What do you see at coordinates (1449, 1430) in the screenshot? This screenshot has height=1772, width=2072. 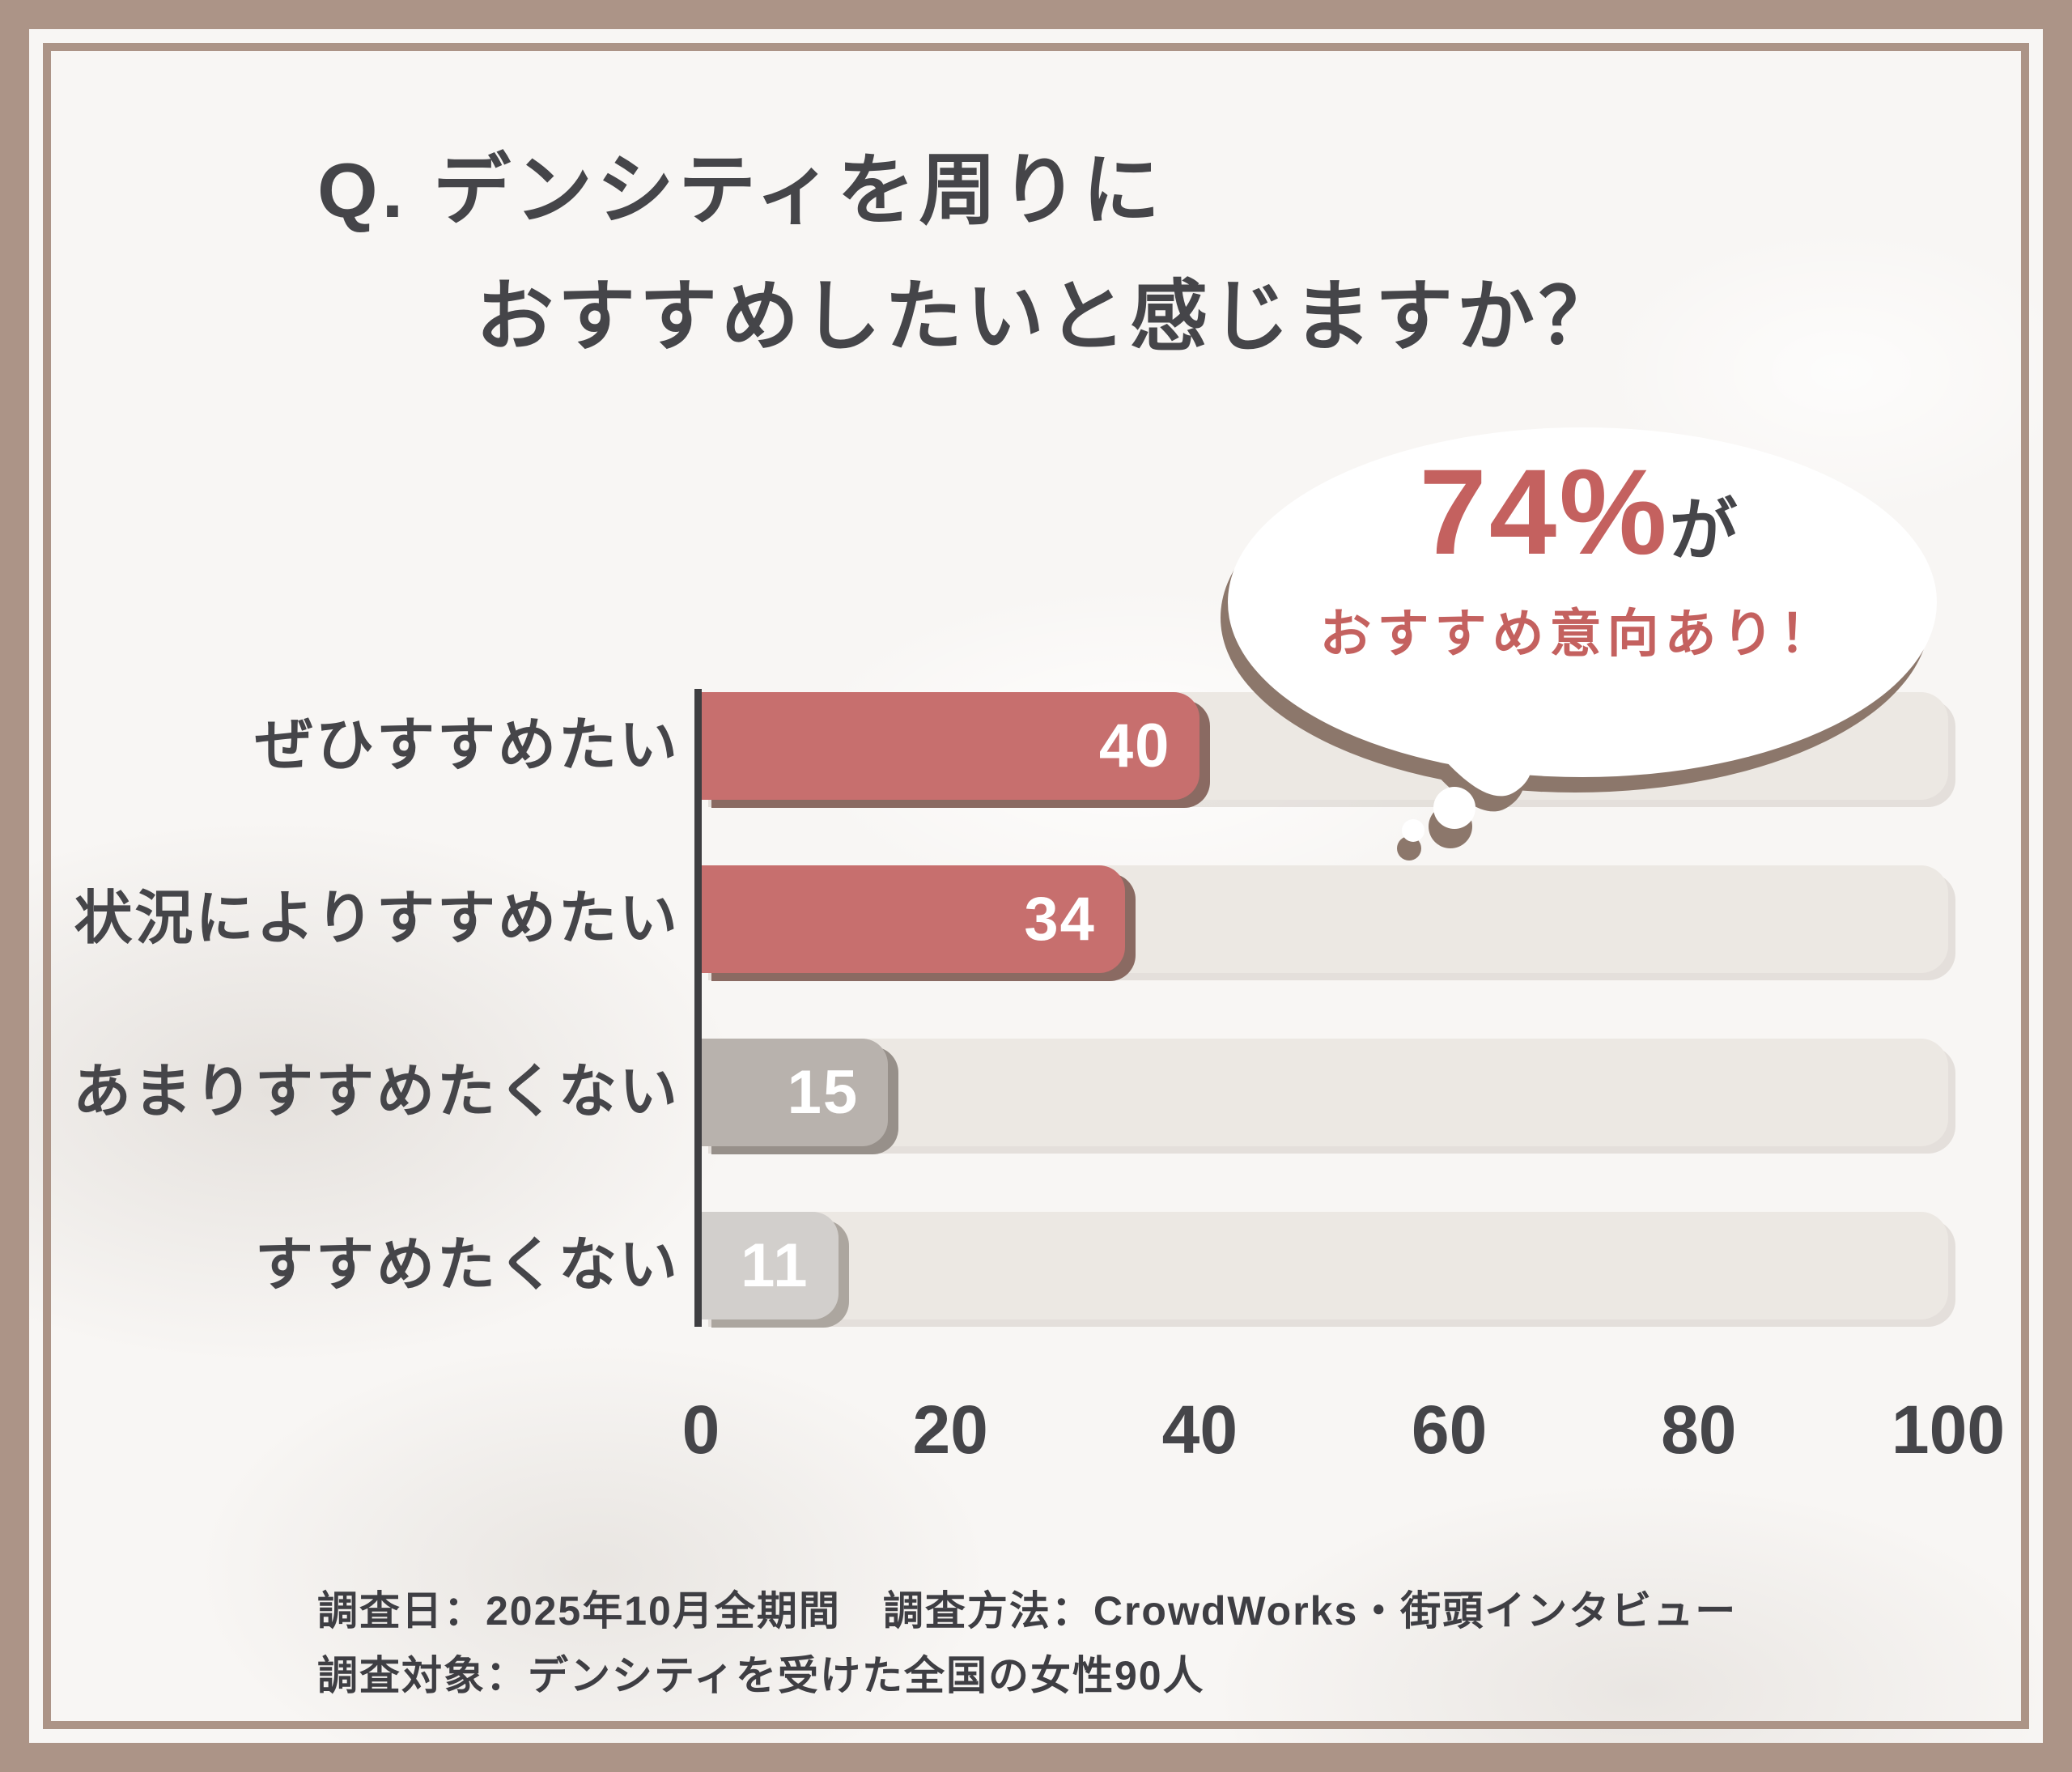 I see `x-axis-tick-label: 60` at bounding box center [1449, 1430].